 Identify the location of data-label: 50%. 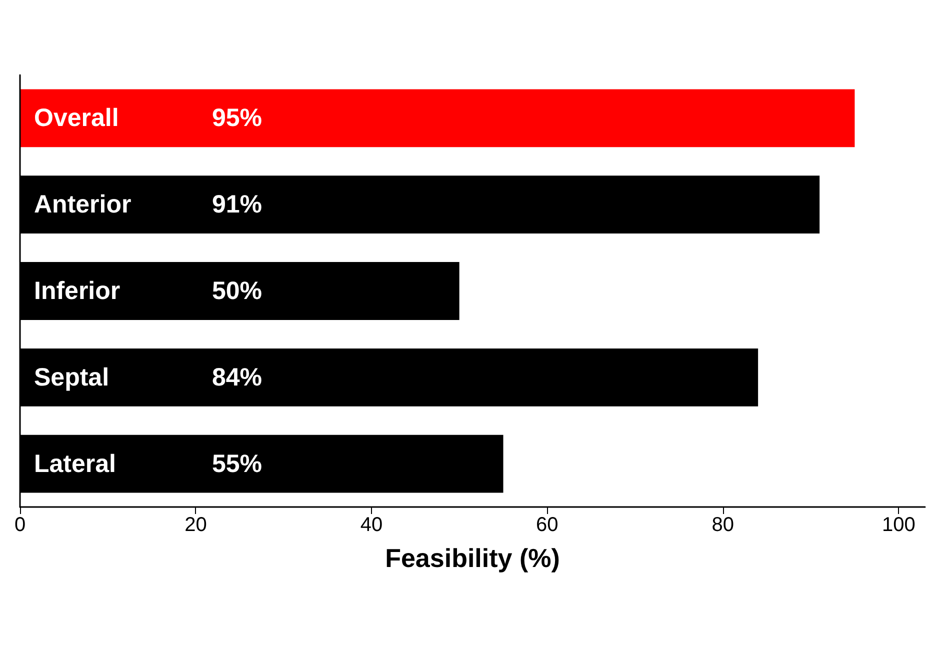
(237, 291).